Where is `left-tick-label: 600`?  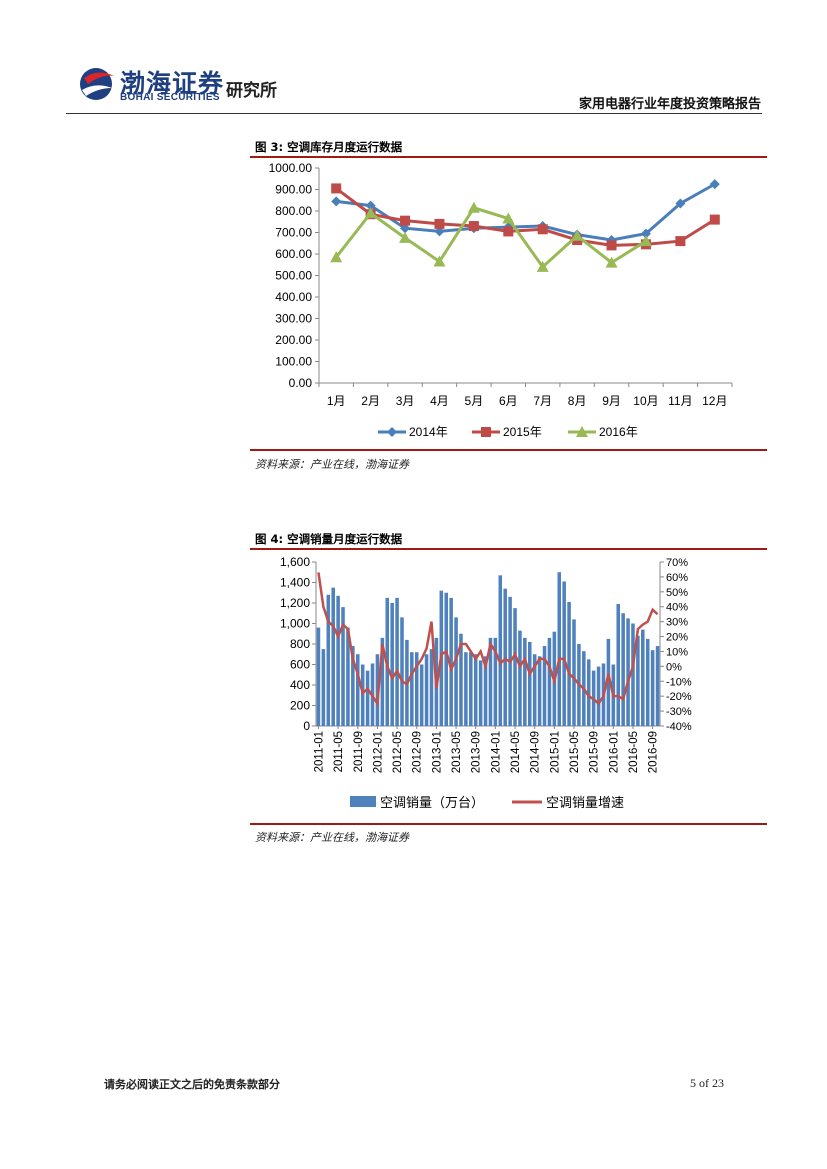
left-tick-label: 600 is located at coordinates (300, 665).